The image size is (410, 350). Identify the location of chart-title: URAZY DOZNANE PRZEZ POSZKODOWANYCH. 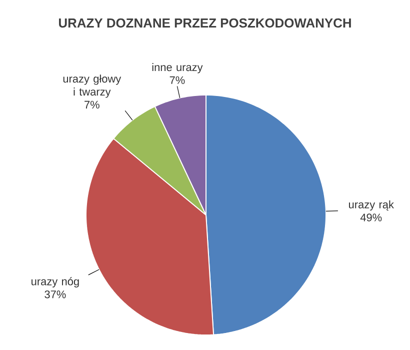
(204, 23).